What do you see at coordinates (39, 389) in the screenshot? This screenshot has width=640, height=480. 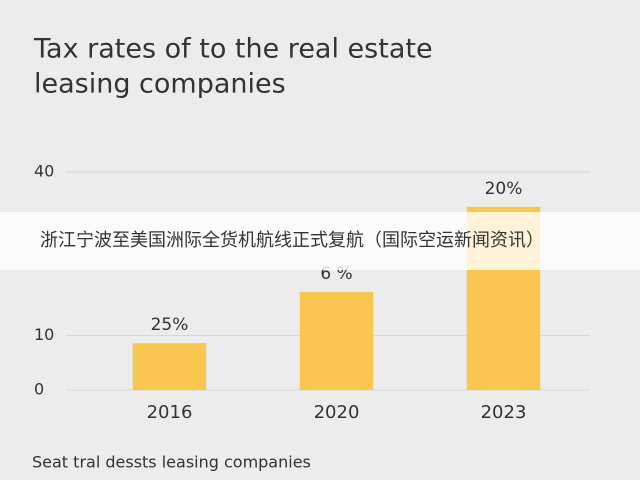 I see `y-tick-label: 0` at bounding box center [39, 389].